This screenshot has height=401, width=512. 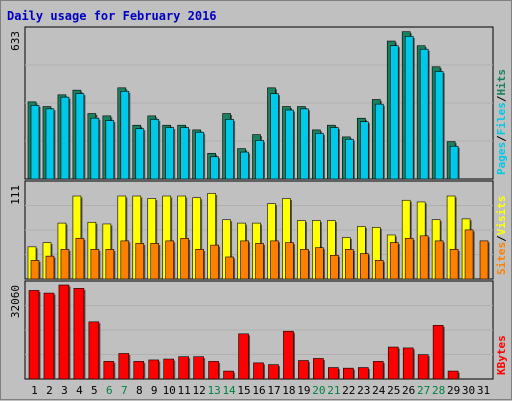 I want to click on chart-title: Daily usage for February 2016, so click(x=112, y=16).